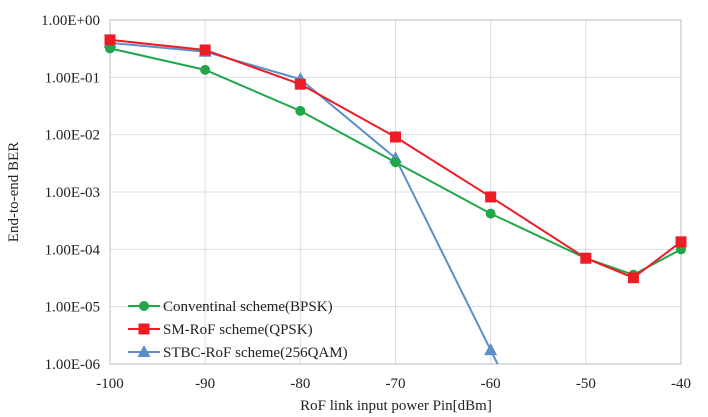  Describe the element at coordinates (586, 384) in the screenshot. I see `x-tick-label: -50` at that location.